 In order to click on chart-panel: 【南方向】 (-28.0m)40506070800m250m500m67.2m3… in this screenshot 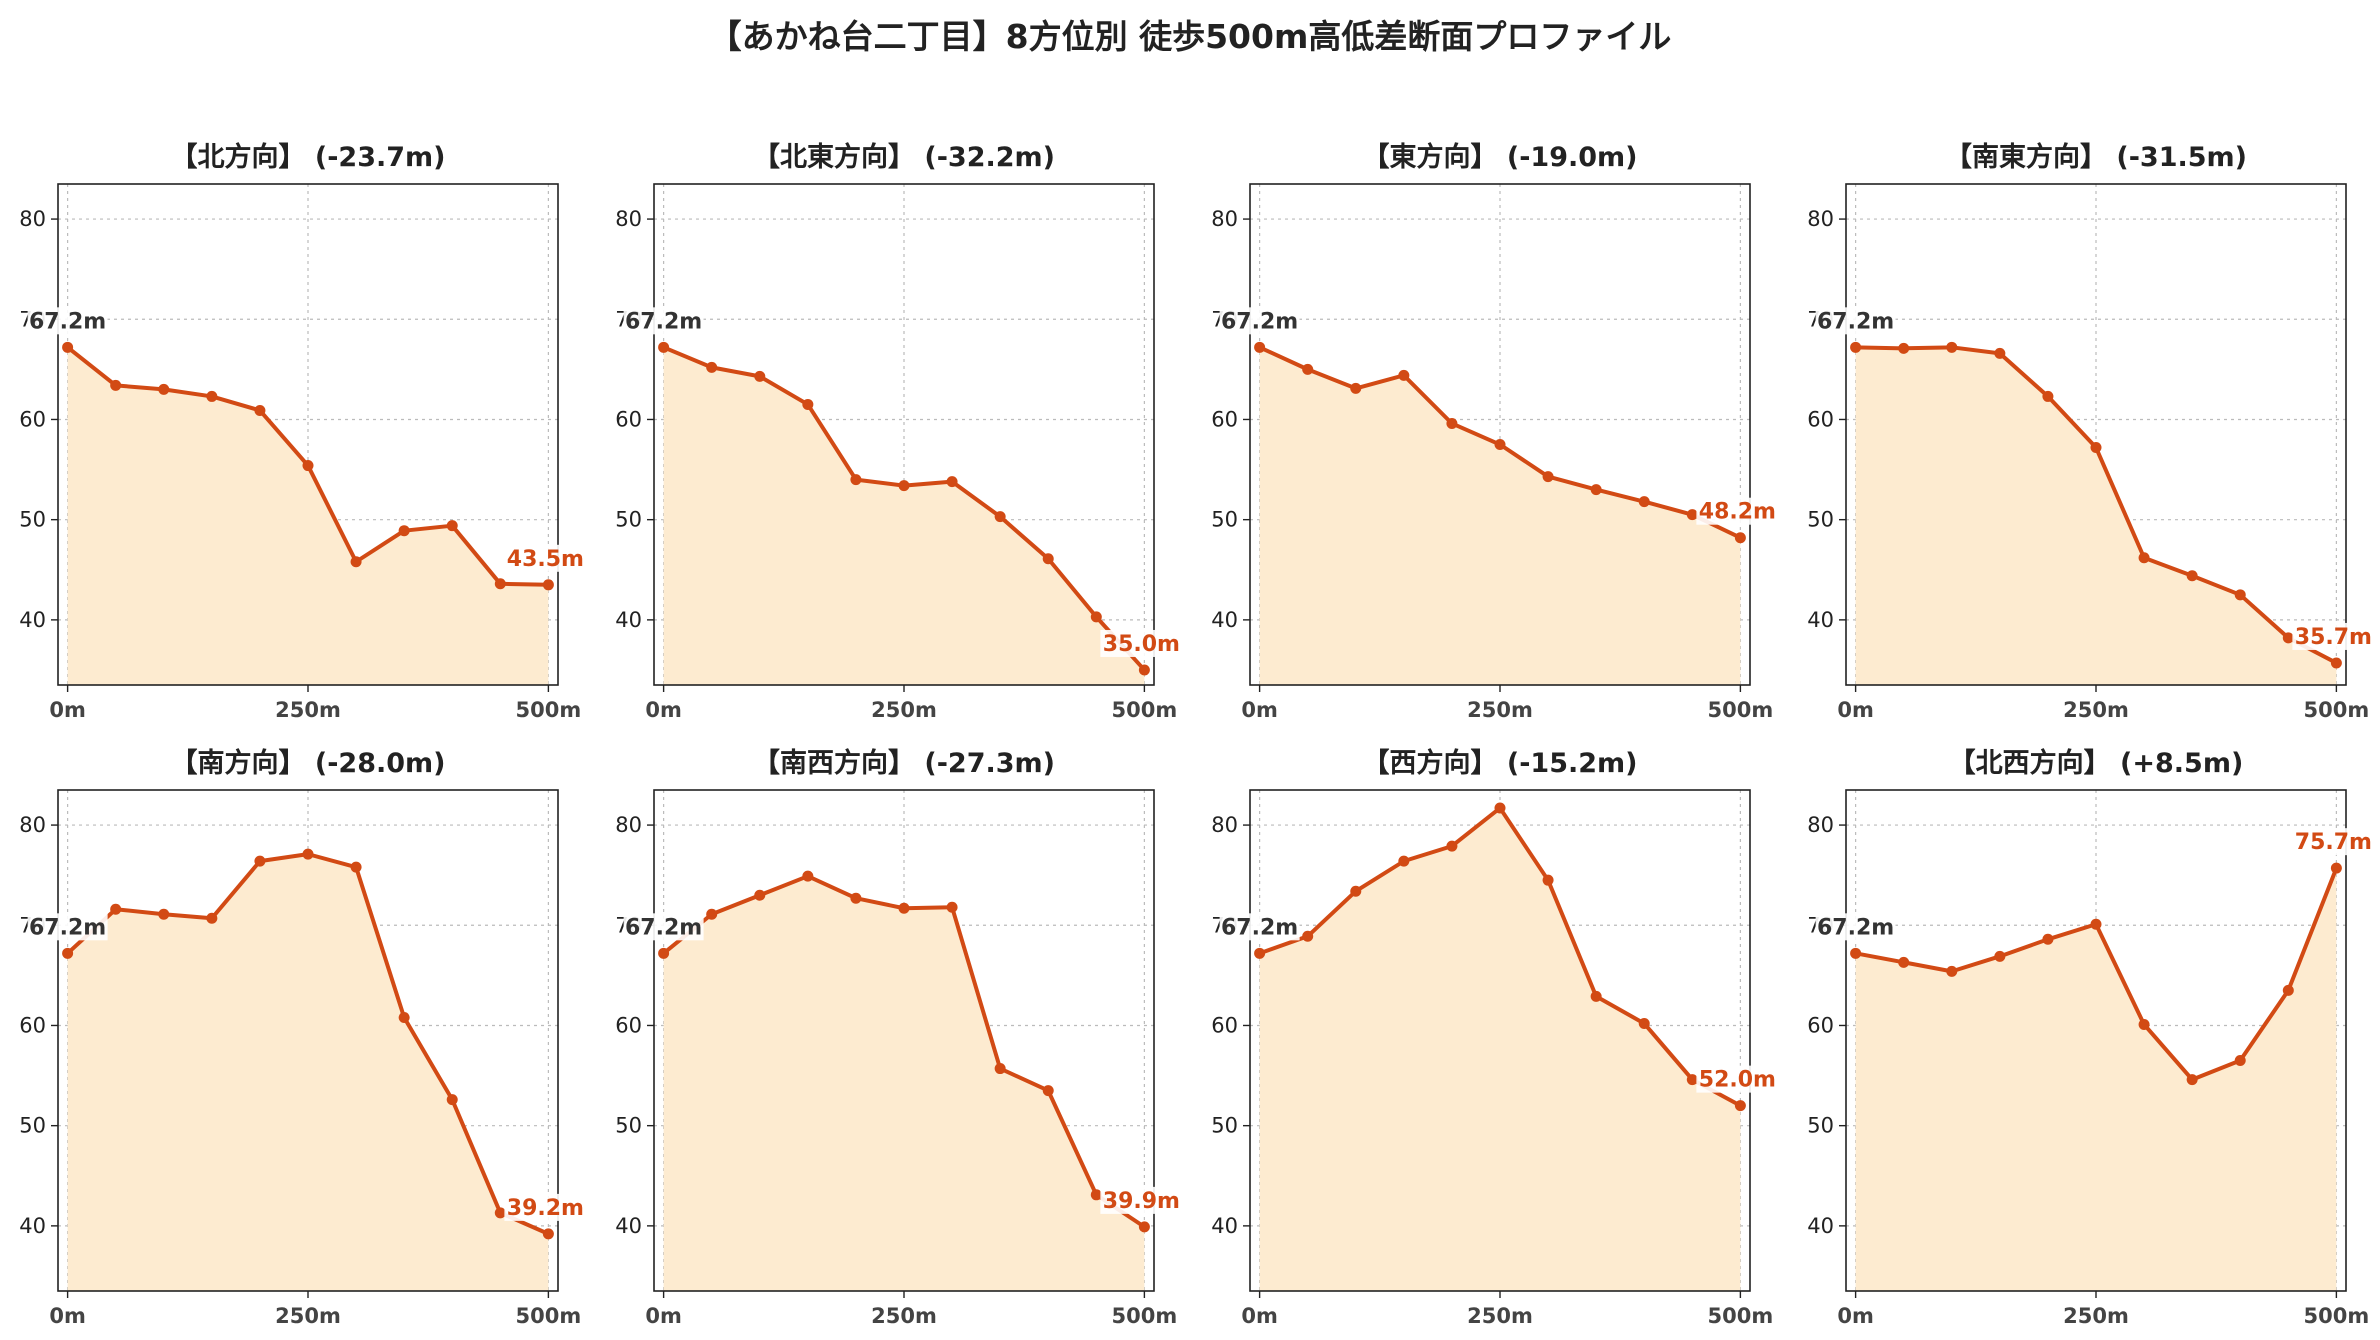, I will do `click(303, 1037)`.